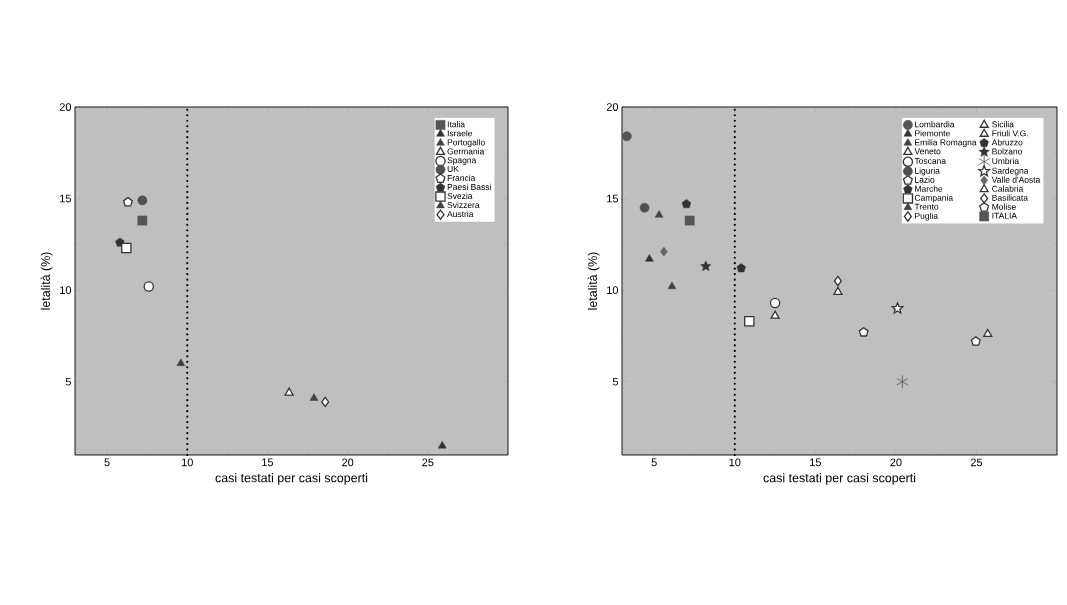  What do you see at coordinates (935, 124) in the screenshot?
I see `legend-label: Lombardia` at bounding box center [935, 124].